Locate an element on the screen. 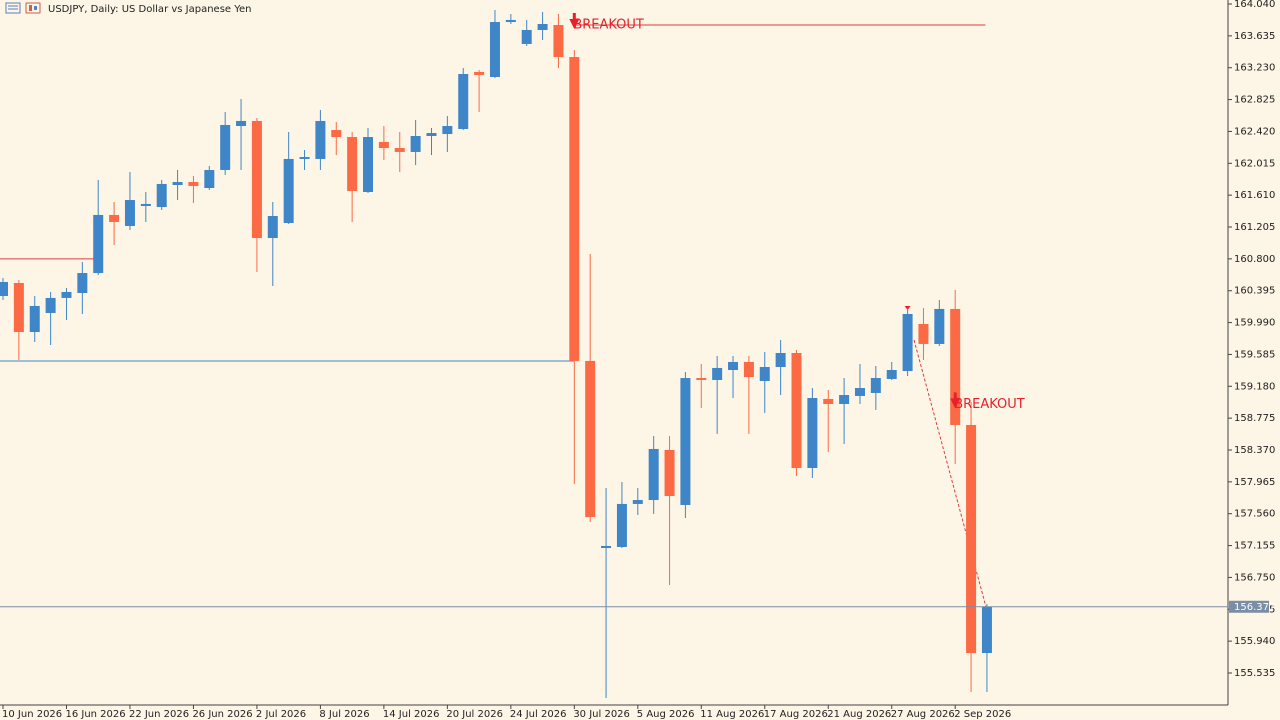 The height and width of the screenshot is (720, 1280). y-tick-label: 159.585 is located at coordinates (1254, 354).